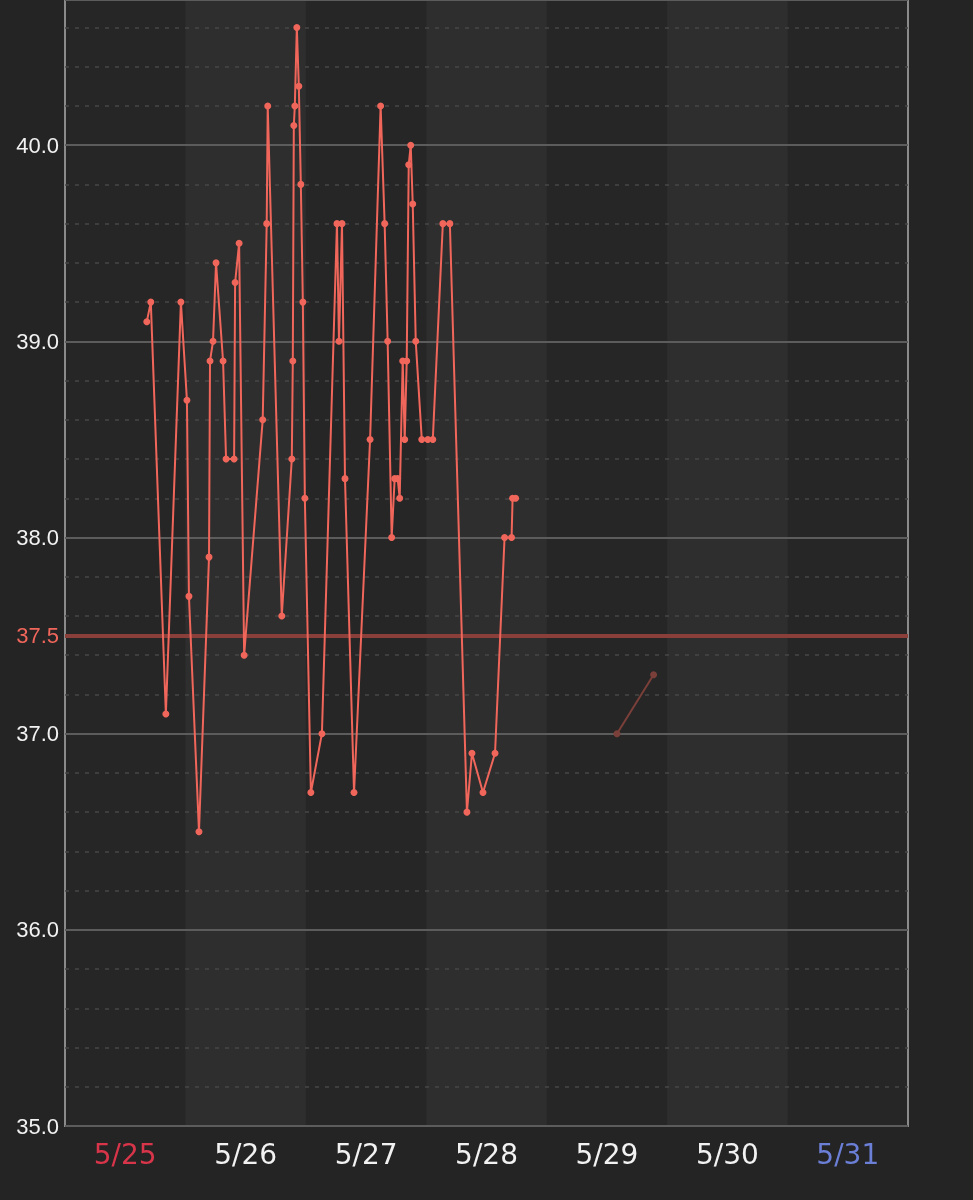  Describe the element at coordinates (37, 341) in the screenshot. I see `y-tick-label: 39.0` at that location.